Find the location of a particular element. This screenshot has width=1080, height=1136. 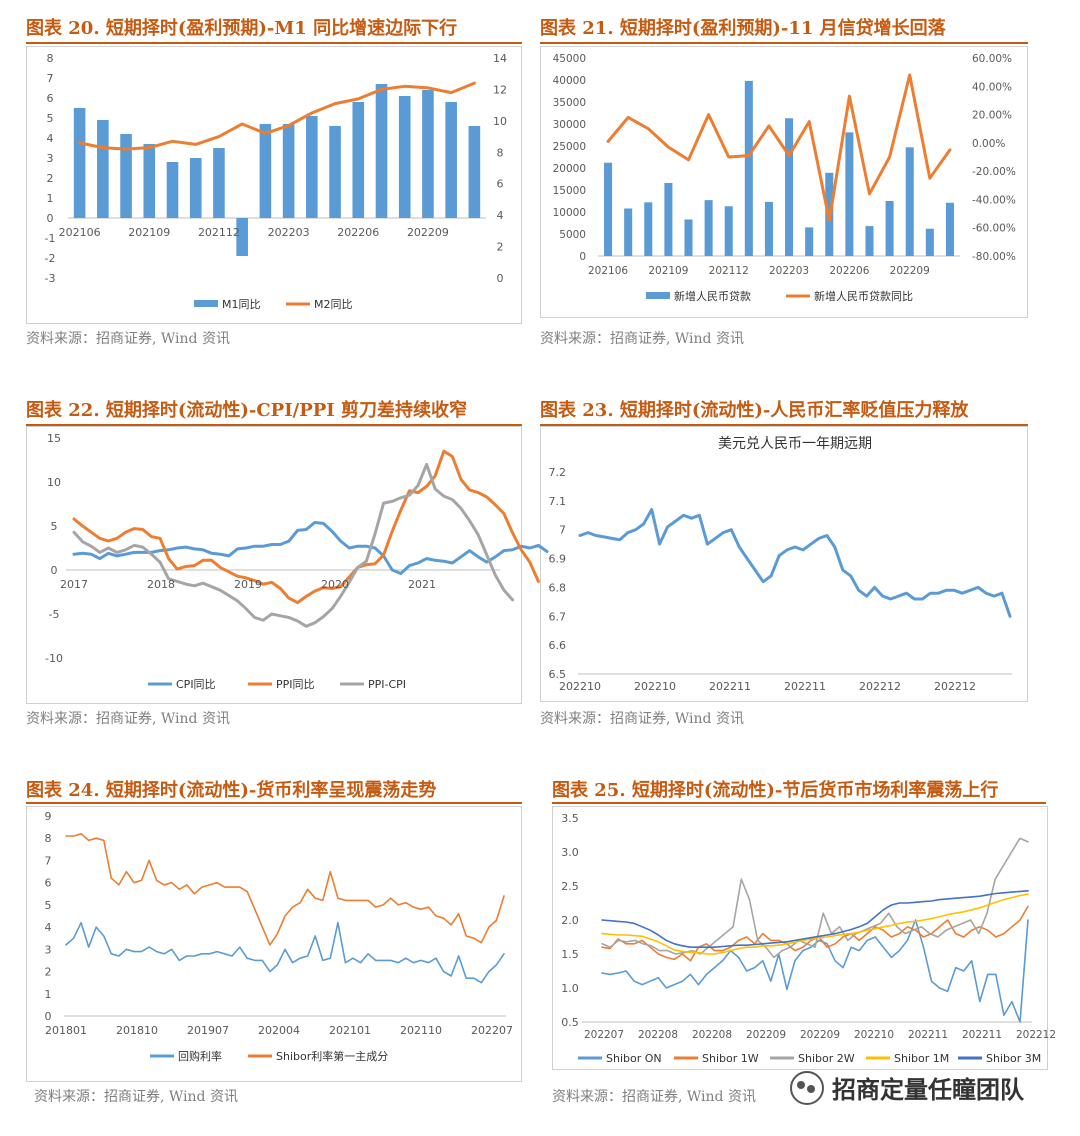

x-tick: 202207 is located at coordinates (492, 1030).